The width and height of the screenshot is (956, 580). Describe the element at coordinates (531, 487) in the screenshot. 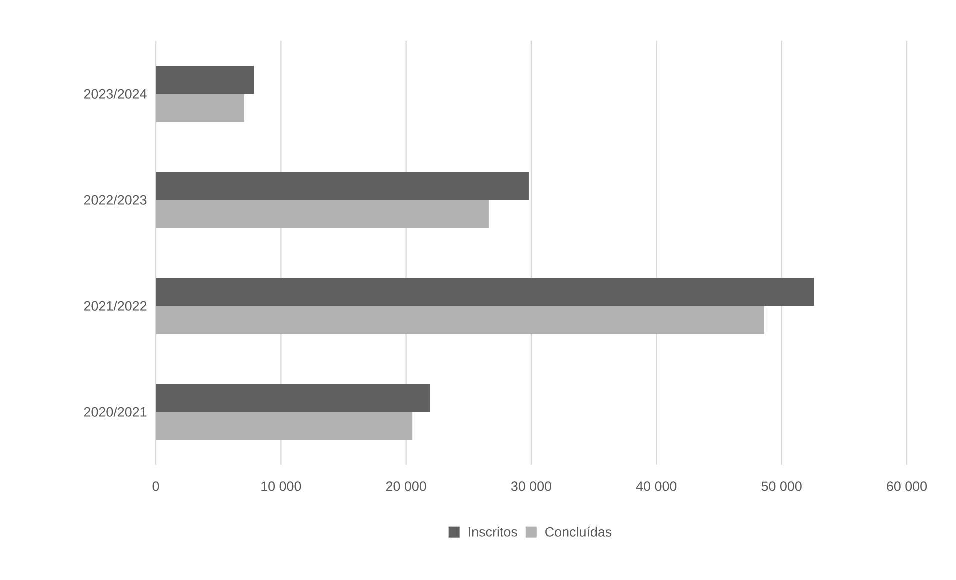

I see `x-tick-label: 30 000` at that location.